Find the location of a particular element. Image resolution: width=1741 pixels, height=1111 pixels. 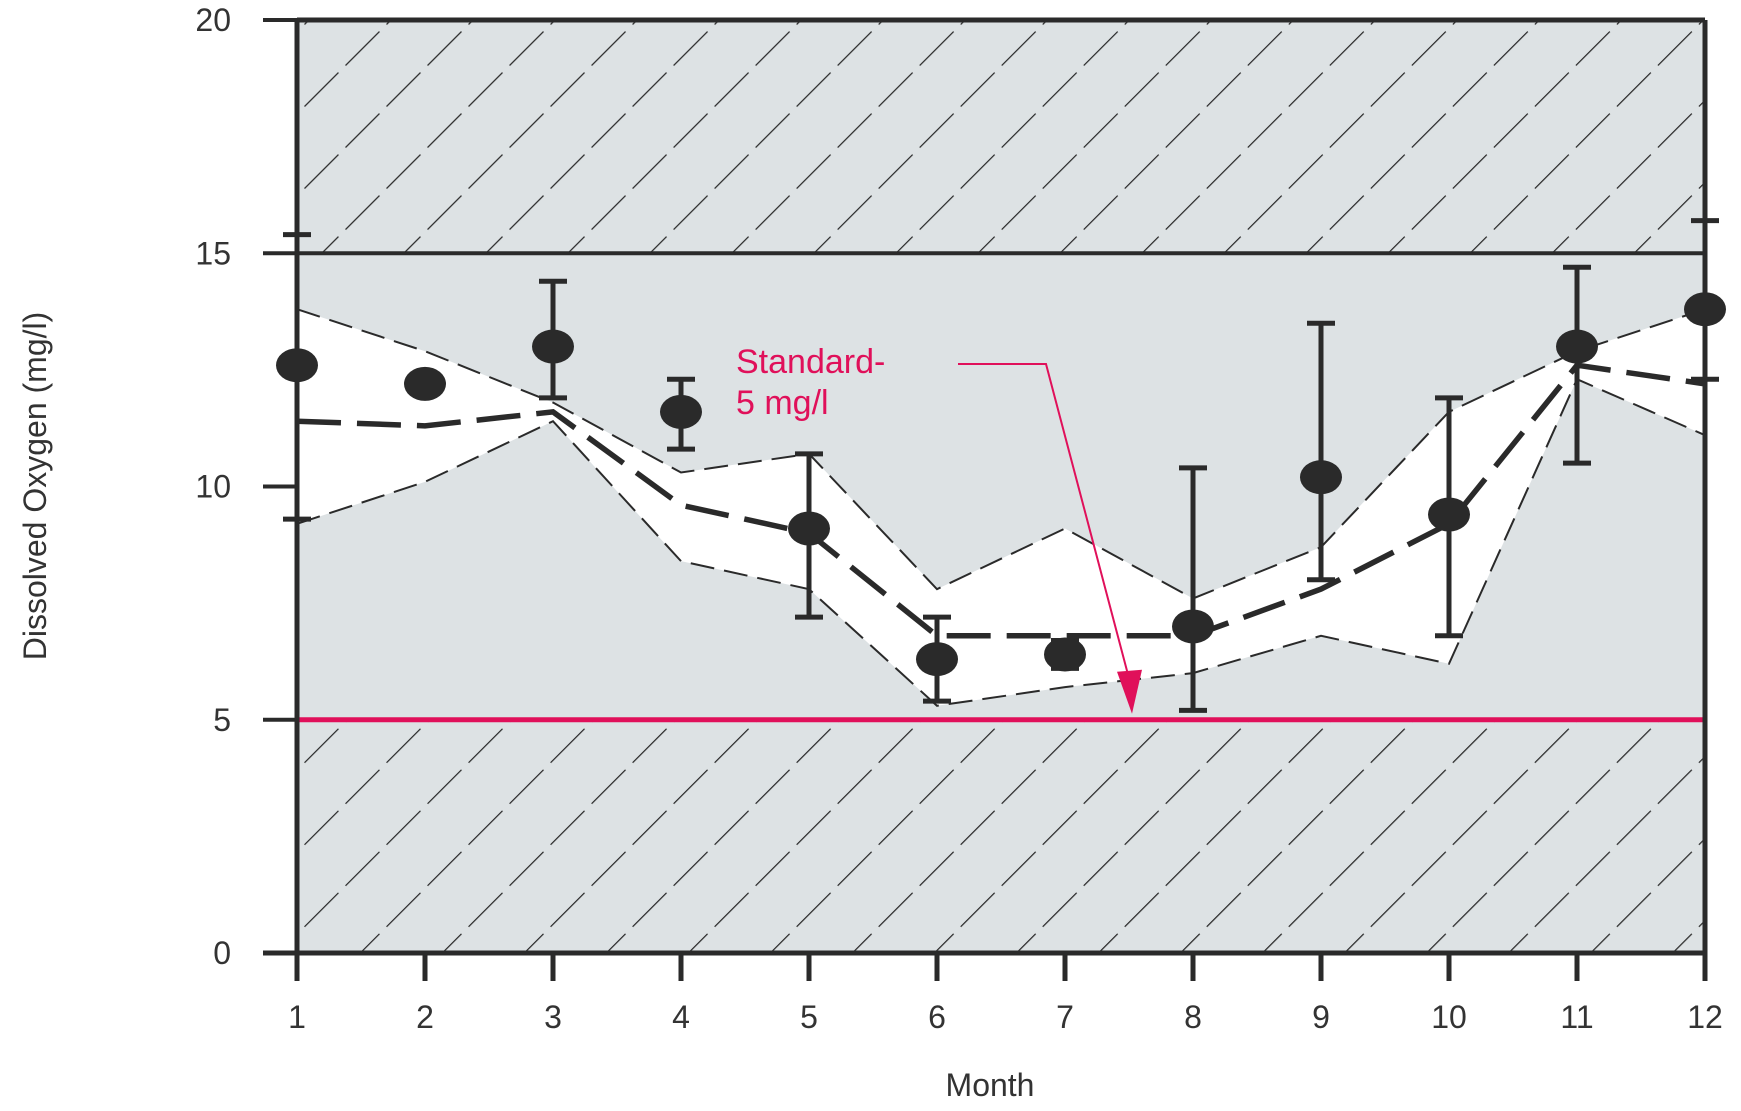

x-tick-label: 11 is located at coordinates (1576, 1017).